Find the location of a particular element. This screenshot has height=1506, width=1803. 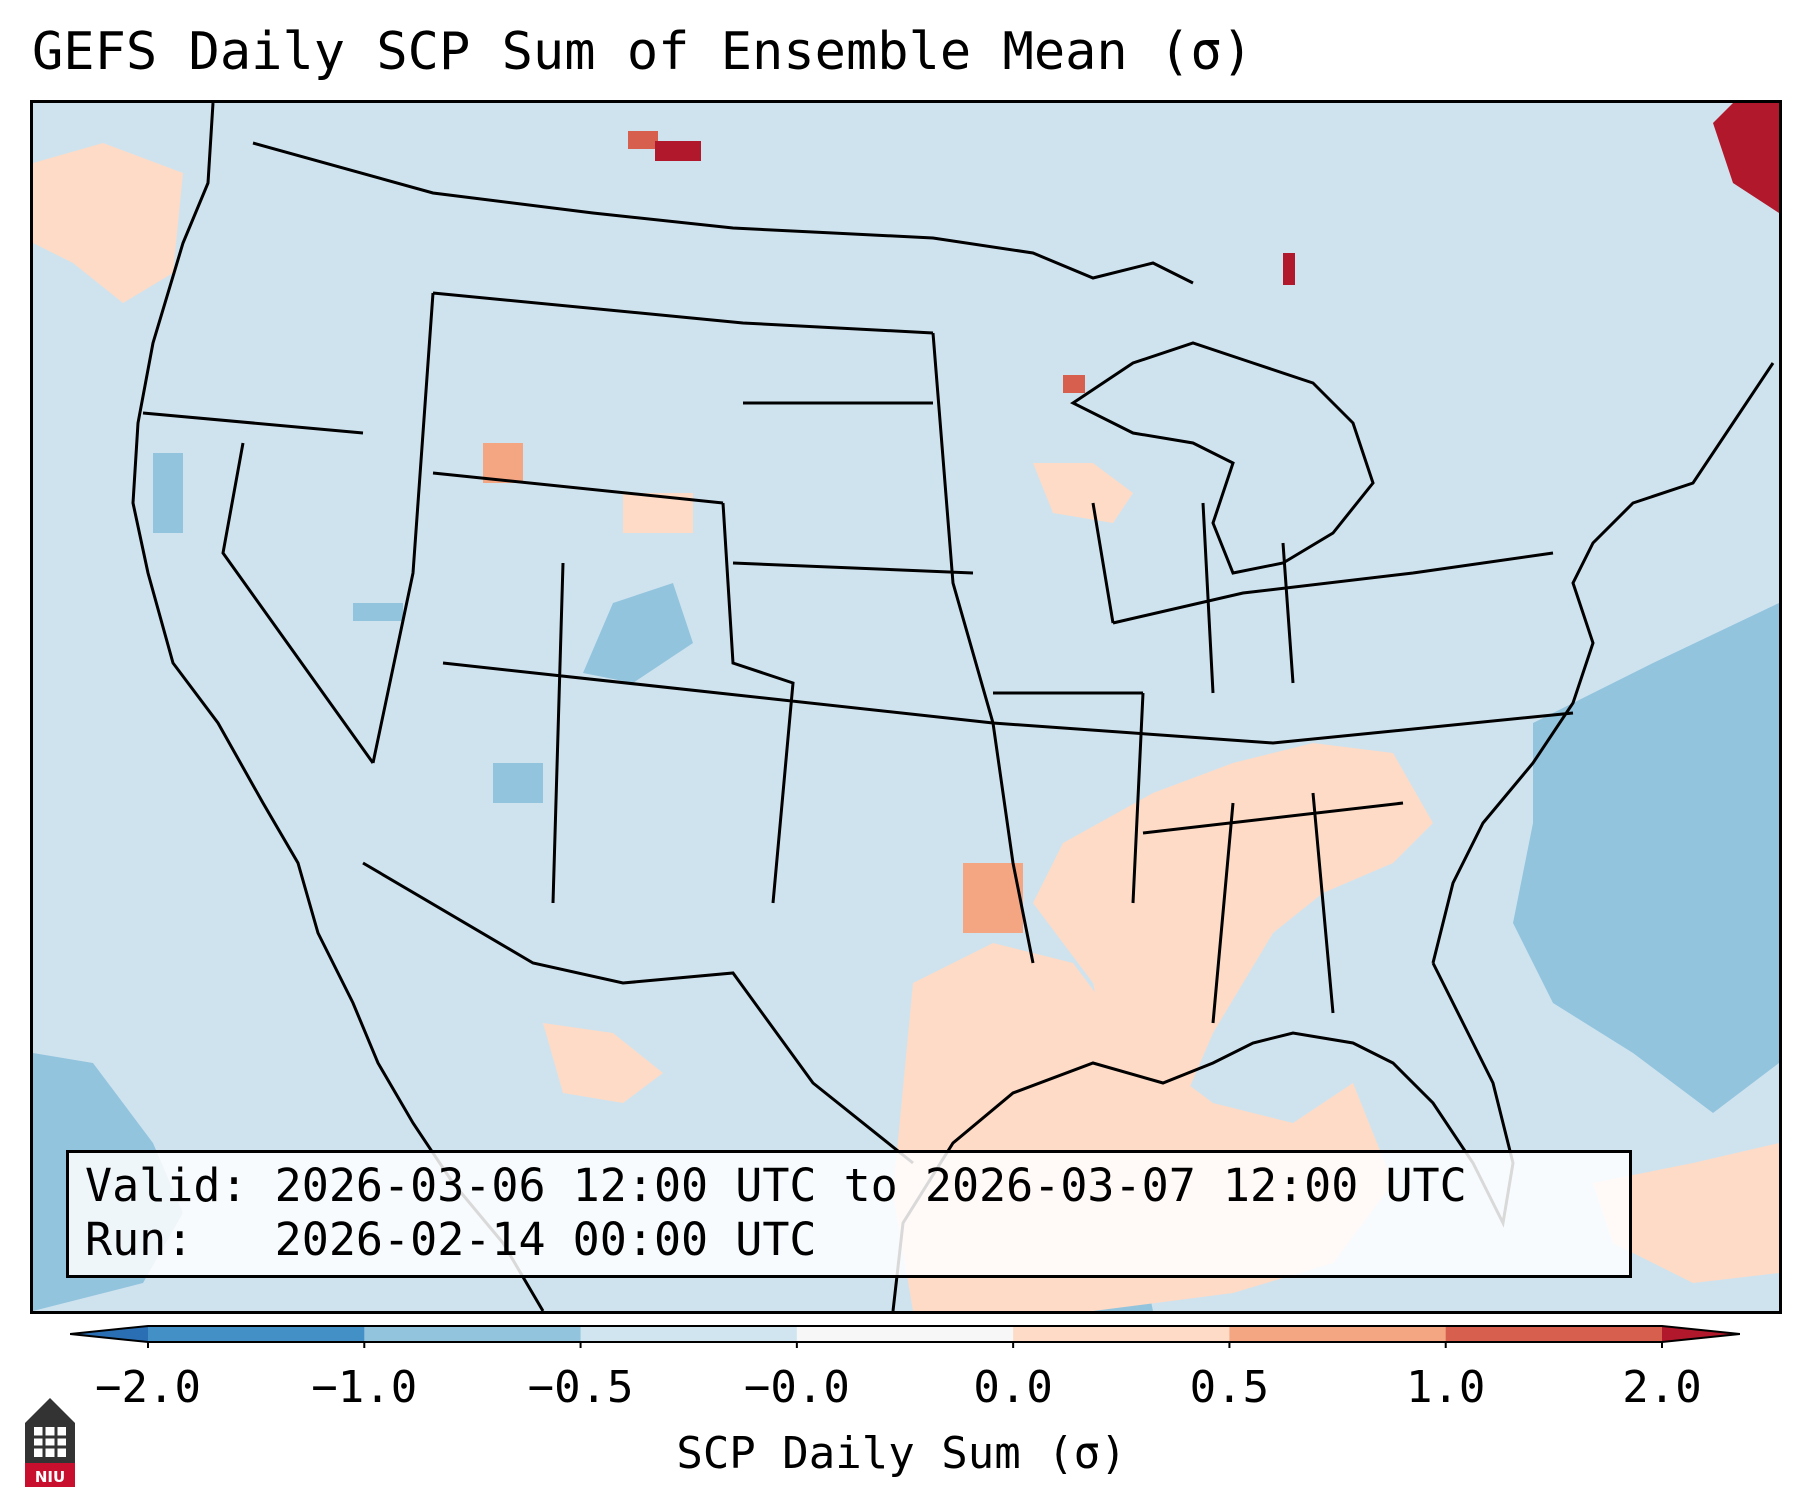

run-value: 2026-02-14 00:00 UTC is located at coordinates (545, 1239).